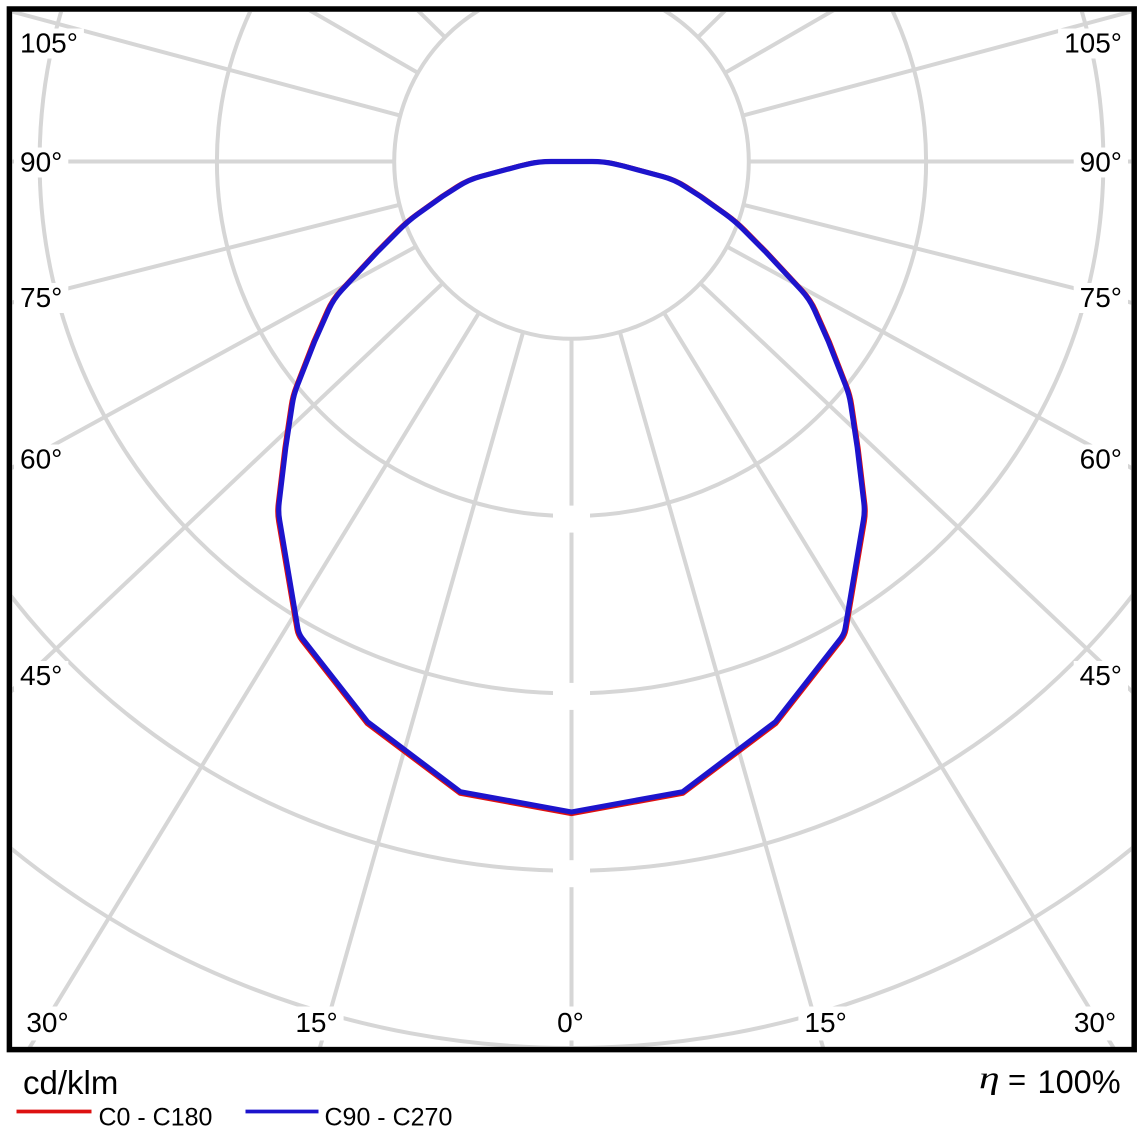 This screenshot has width=1143, height=1148. I want to click on svg-text: 100%, so click(1079, 1082).